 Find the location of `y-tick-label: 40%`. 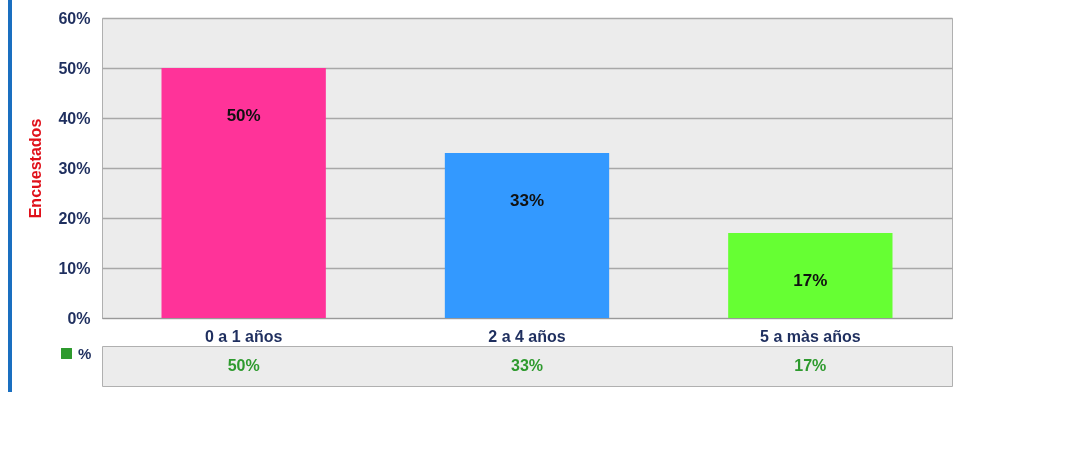

y-tick-label: 40% is located at coordinates (74, 118).